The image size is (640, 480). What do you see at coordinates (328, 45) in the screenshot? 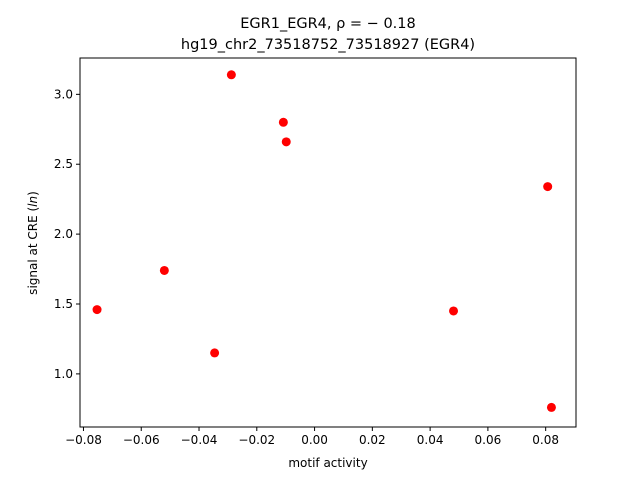
I see `chart-title-line2: hg19_chr2_73518752_73518927 (EGR4)` at bounding box center [328, 45].